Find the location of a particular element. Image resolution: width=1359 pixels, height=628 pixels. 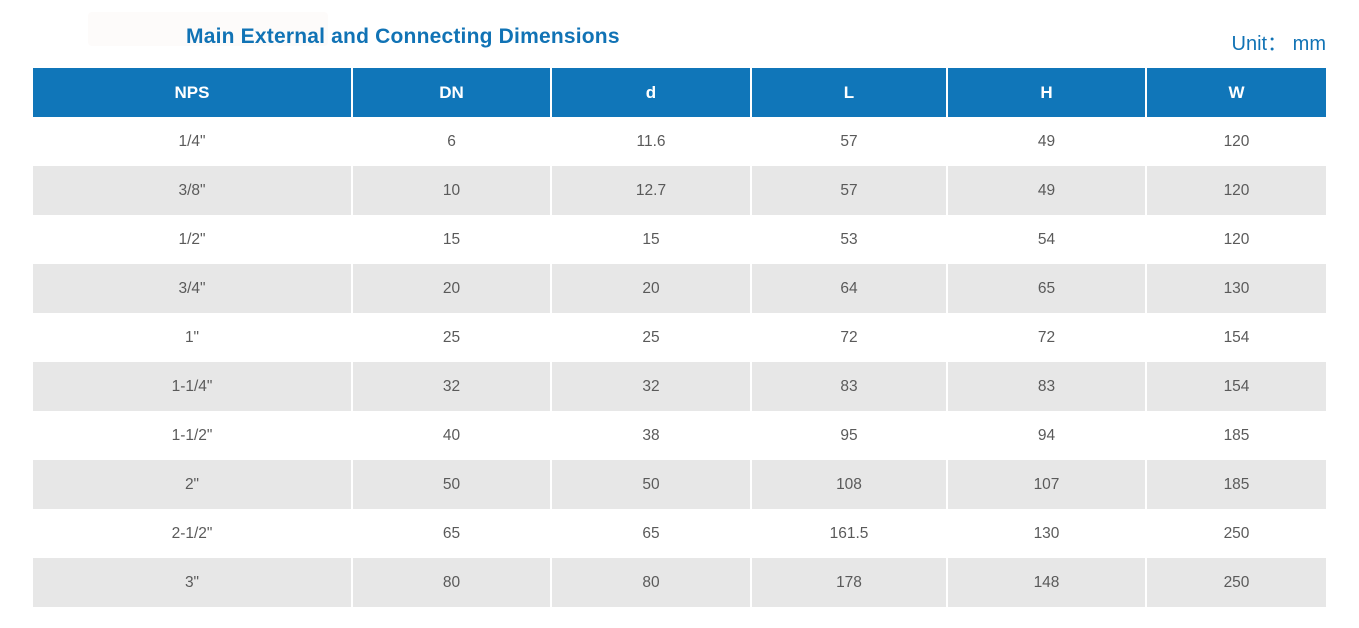

header-row: NPS DN d L H W is located at coordinates (679, 92).